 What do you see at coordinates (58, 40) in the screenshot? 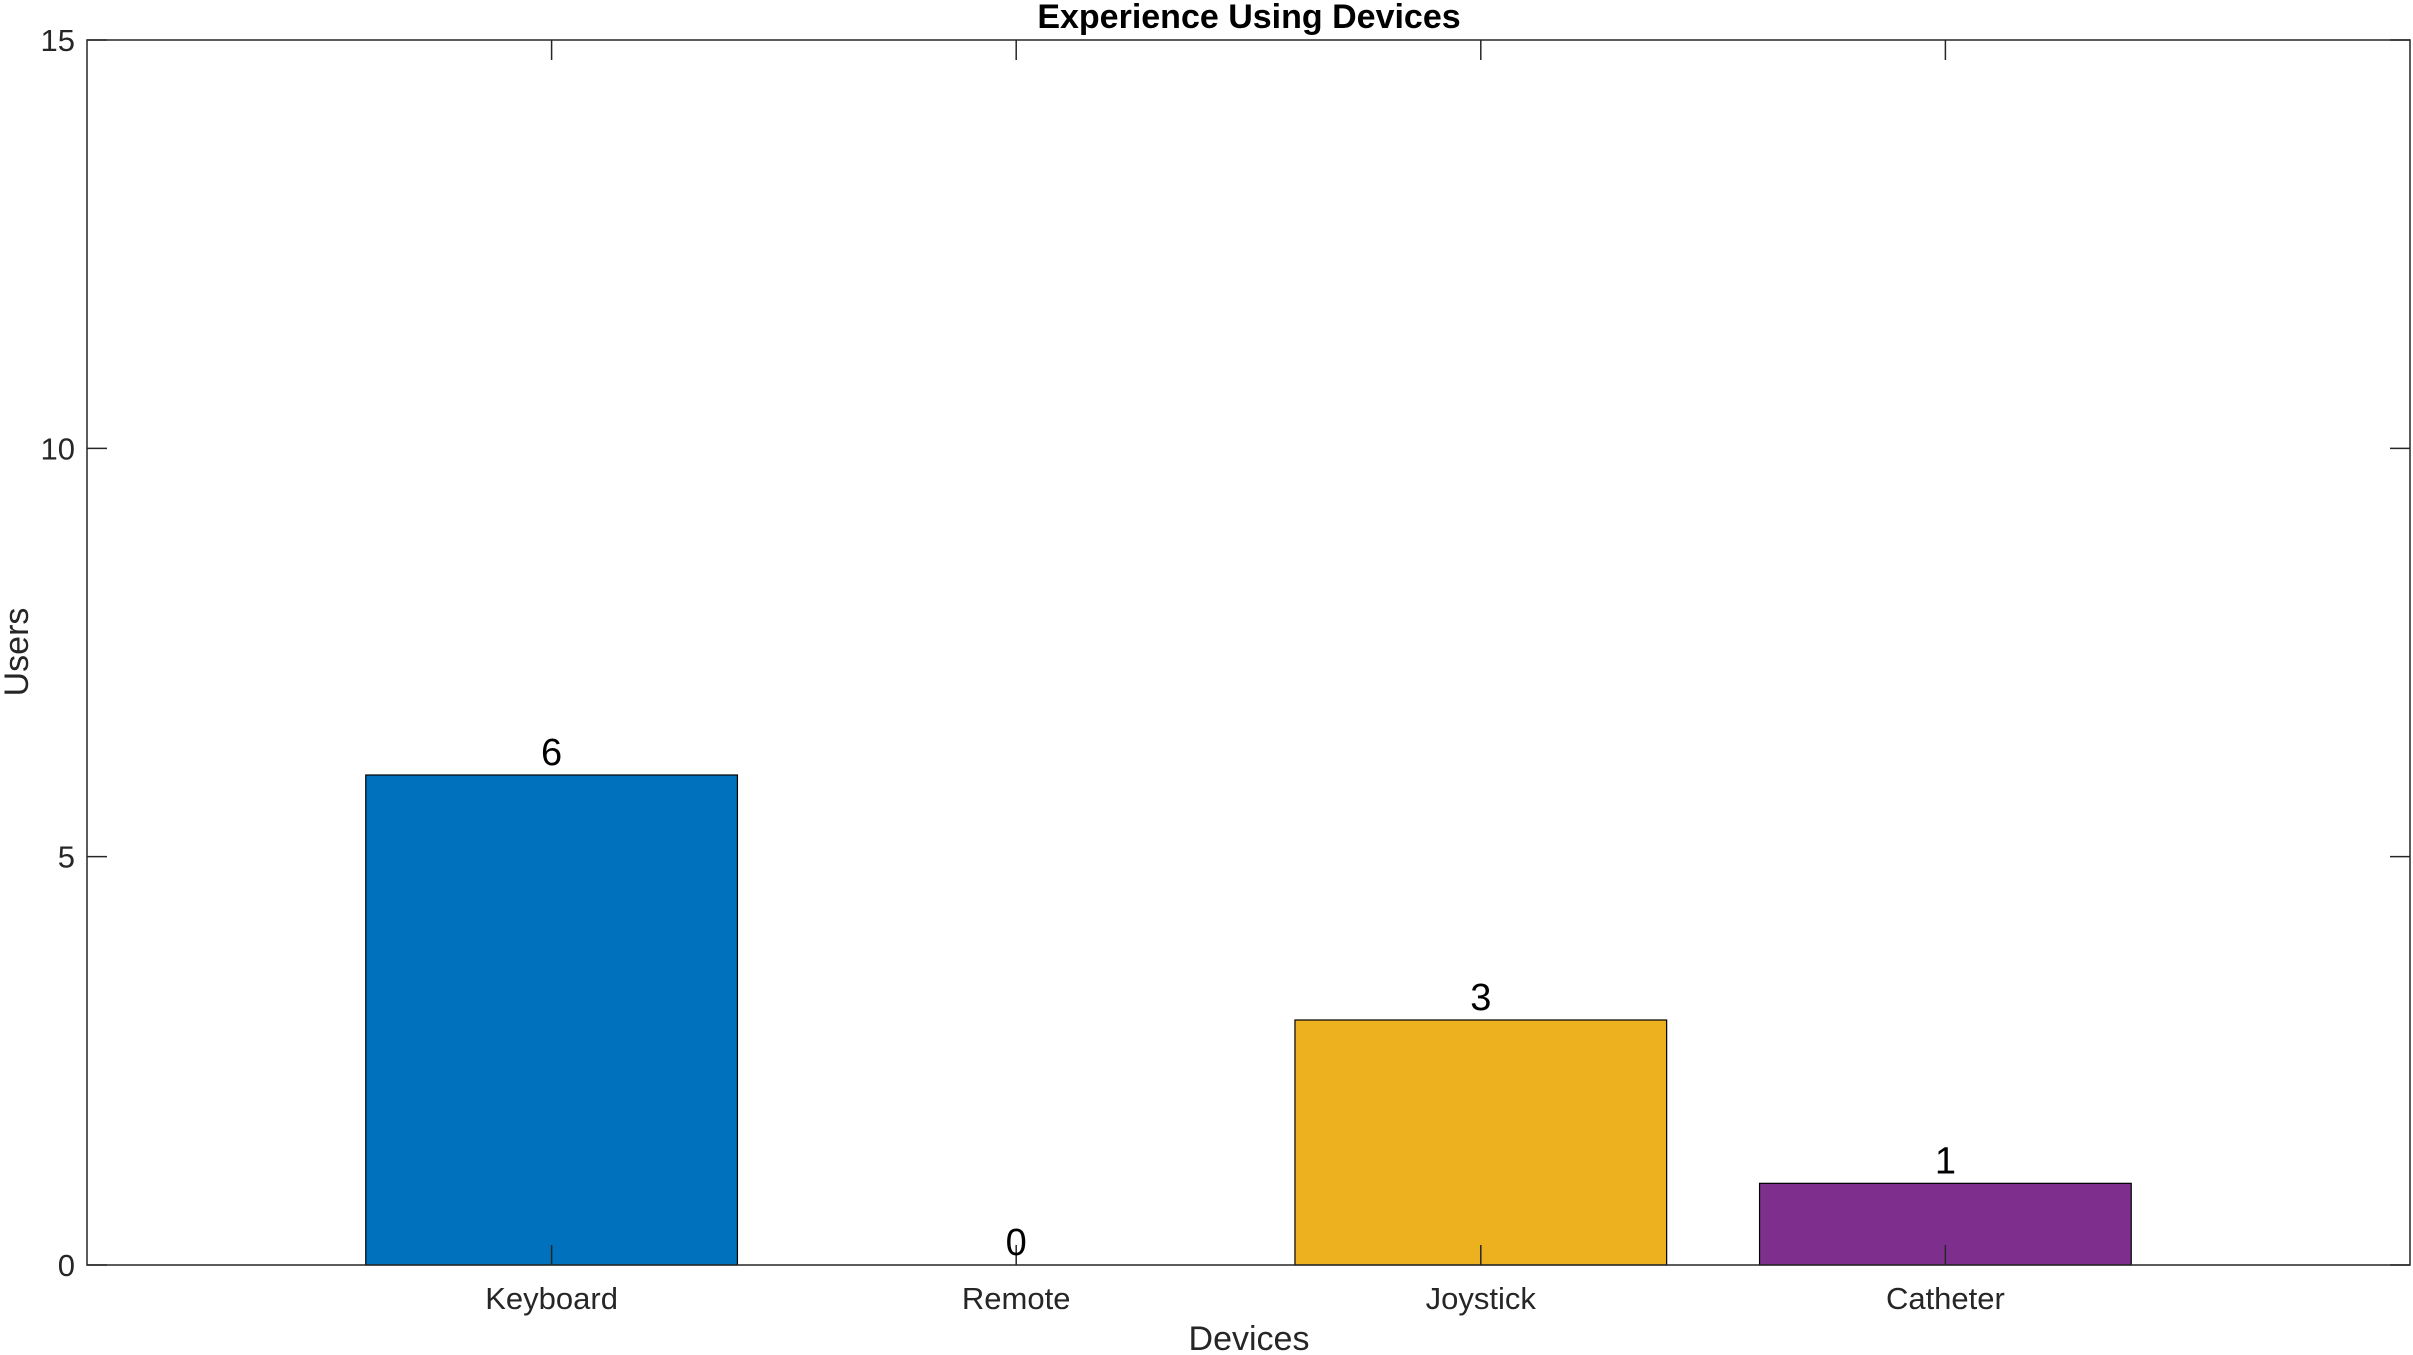
I see `y-tick-label-15: 15` at bounding box center [58, 40].